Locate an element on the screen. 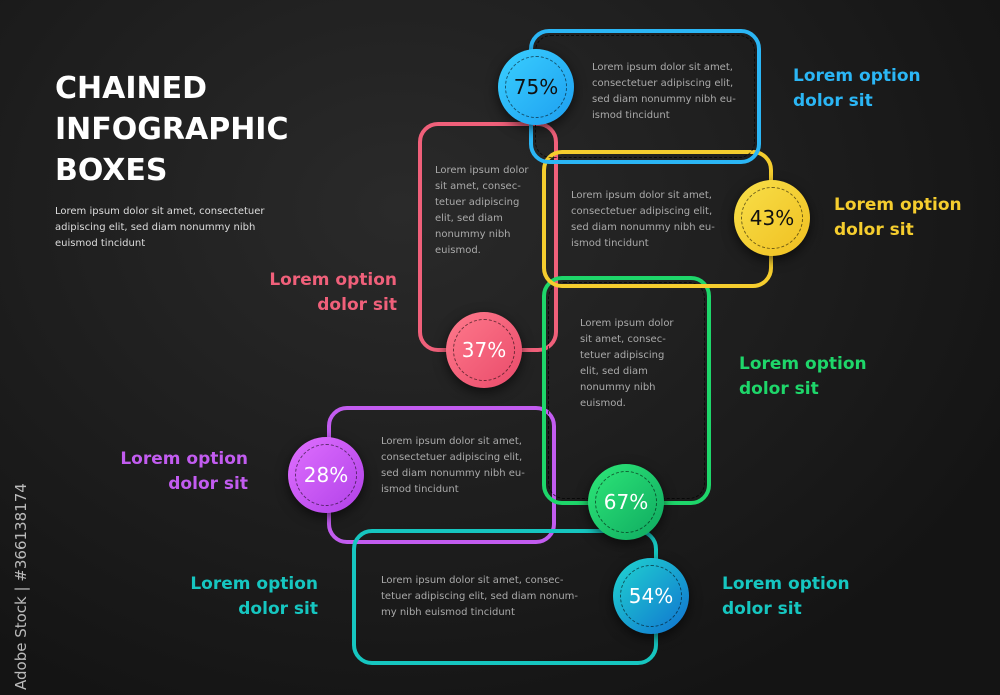 This screenshot has height=695, width=1000. percent-badge: 37% is located at coordinates (484, 350).